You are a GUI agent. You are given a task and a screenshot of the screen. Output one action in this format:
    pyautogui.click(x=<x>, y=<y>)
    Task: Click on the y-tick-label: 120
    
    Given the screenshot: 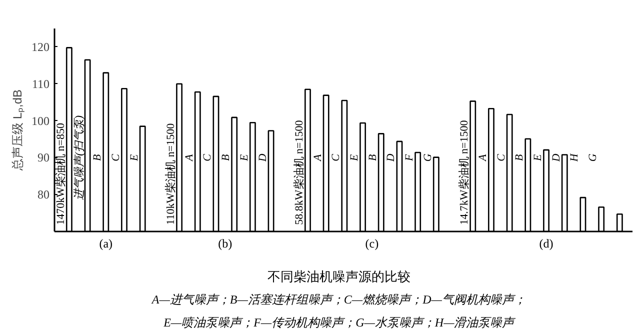 What is the action you would take?
    pyautogui.click(x=41, y=47)
    